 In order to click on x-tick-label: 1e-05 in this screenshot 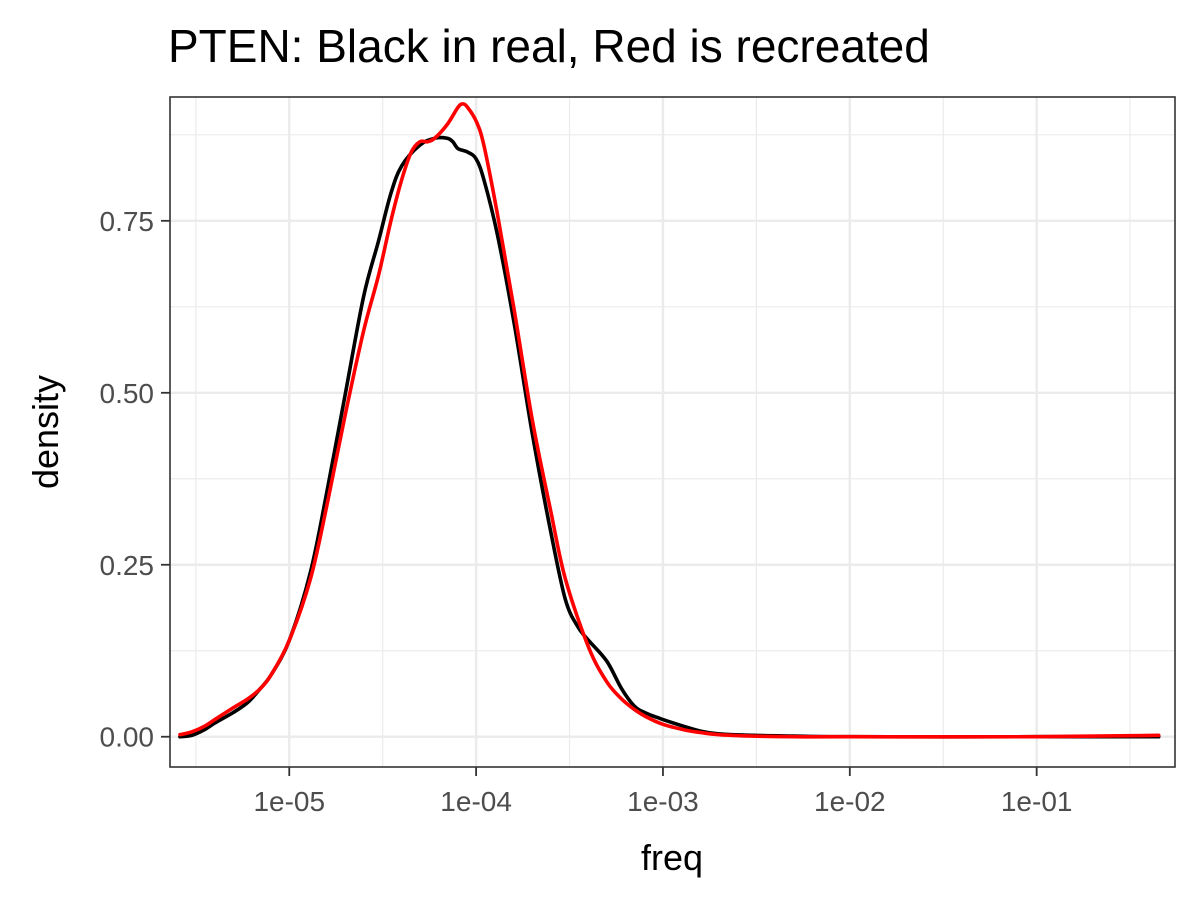, I will do `click(289, 801)`.